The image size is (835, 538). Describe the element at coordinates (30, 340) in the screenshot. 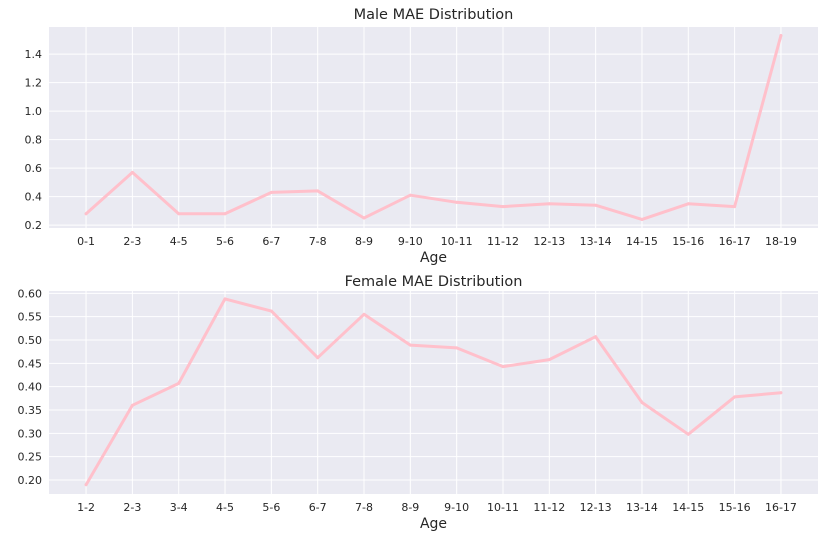

I see `y-tick-label: 0.50` at that location.